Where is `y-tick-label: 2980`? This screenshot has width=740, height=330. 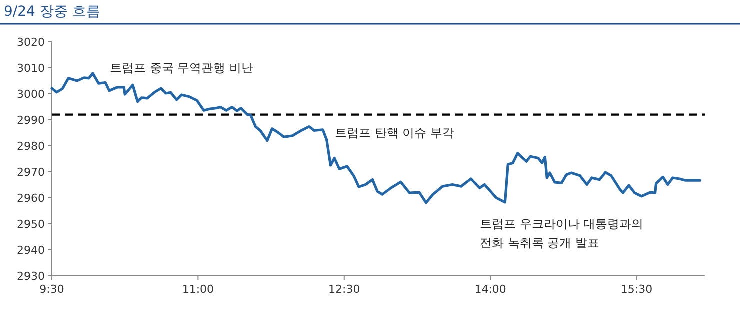
y-tick-label: 2980 is located at coordinates (31, 146).